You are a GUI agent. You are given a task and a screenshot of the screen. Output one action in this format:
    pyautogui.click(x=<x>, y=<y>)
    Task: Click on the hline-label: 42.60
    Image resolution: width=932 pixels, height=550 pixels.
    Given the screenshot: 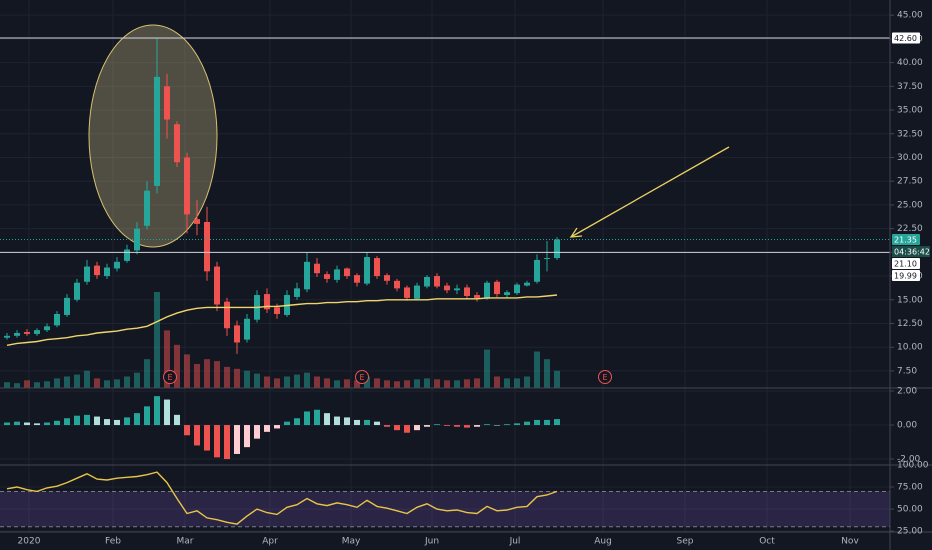 What is the action you would take?
    pyautogui.click(x=905, y=38)
    